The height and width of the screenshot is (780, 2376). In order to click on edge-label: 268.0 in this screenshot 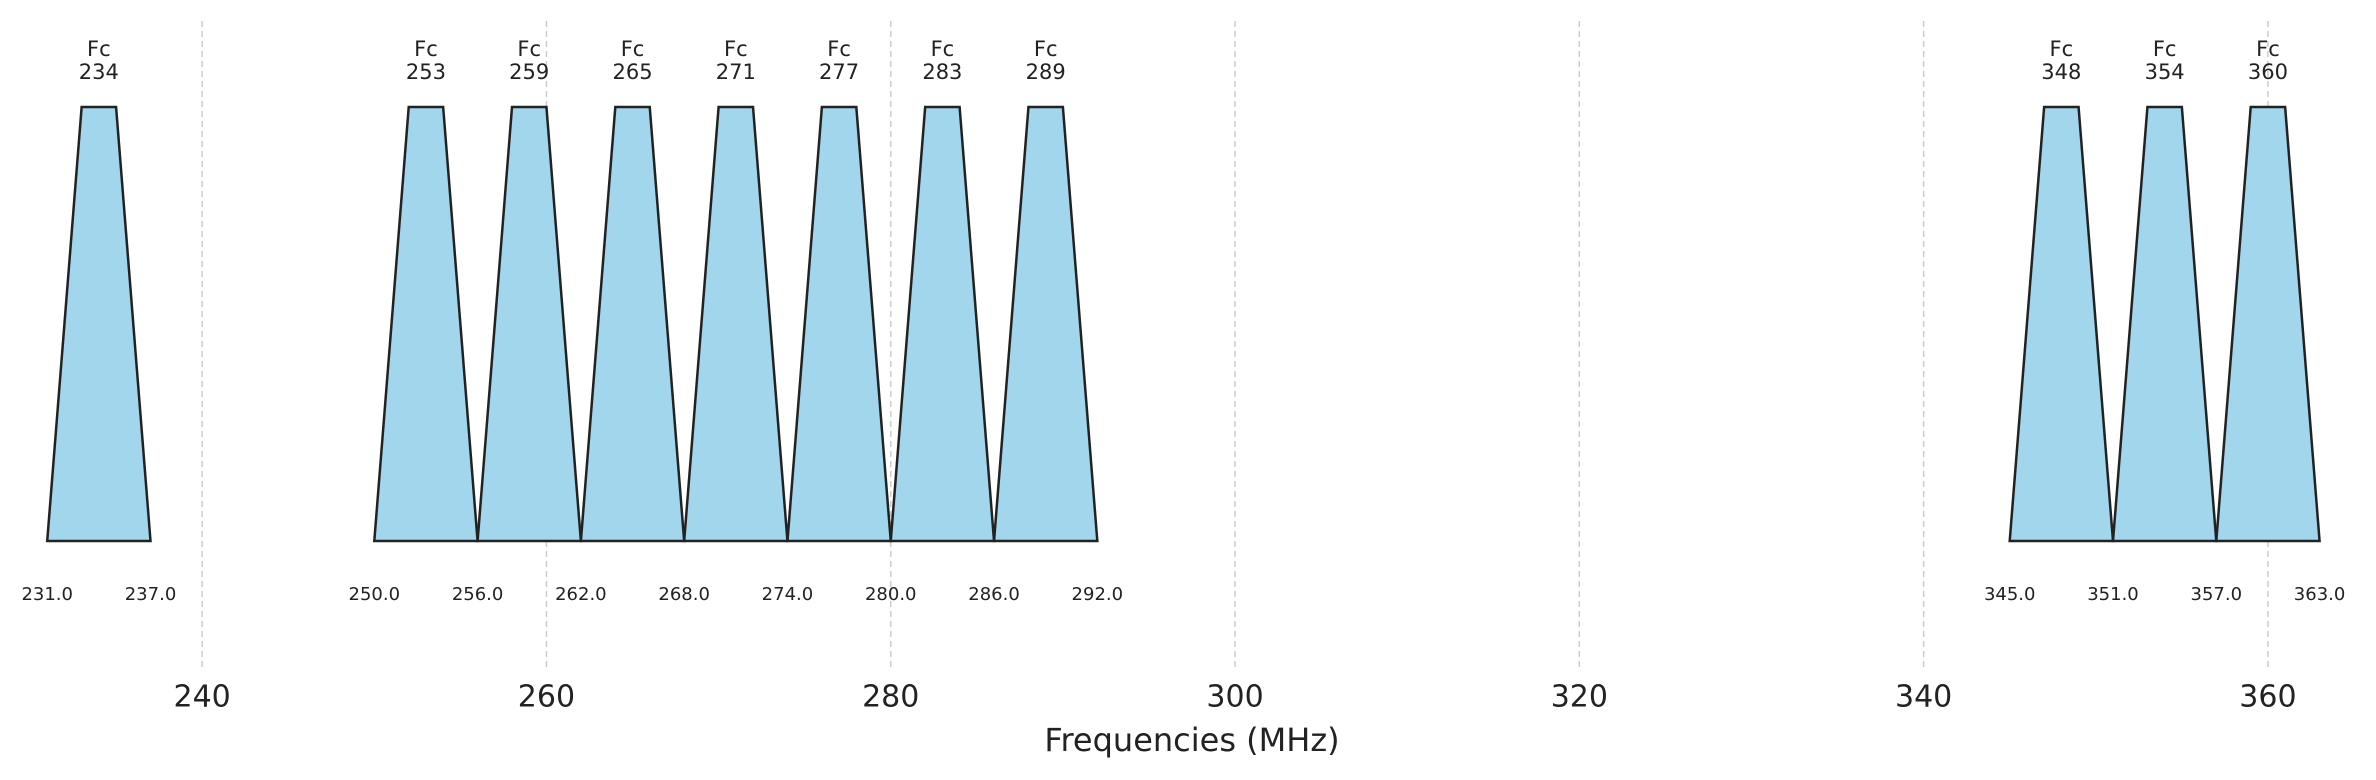, I will do `click(684, 594)`.